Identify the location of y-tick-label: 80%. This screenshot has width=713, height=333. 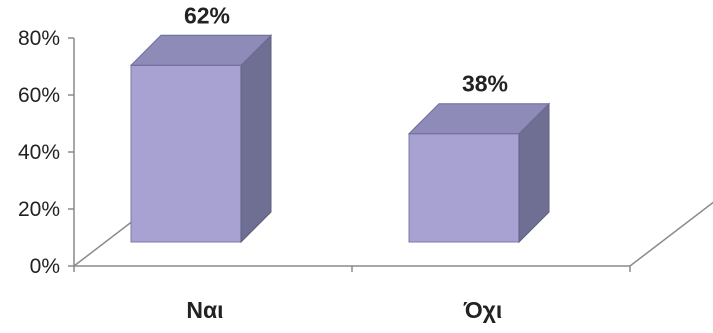
(39, 38).